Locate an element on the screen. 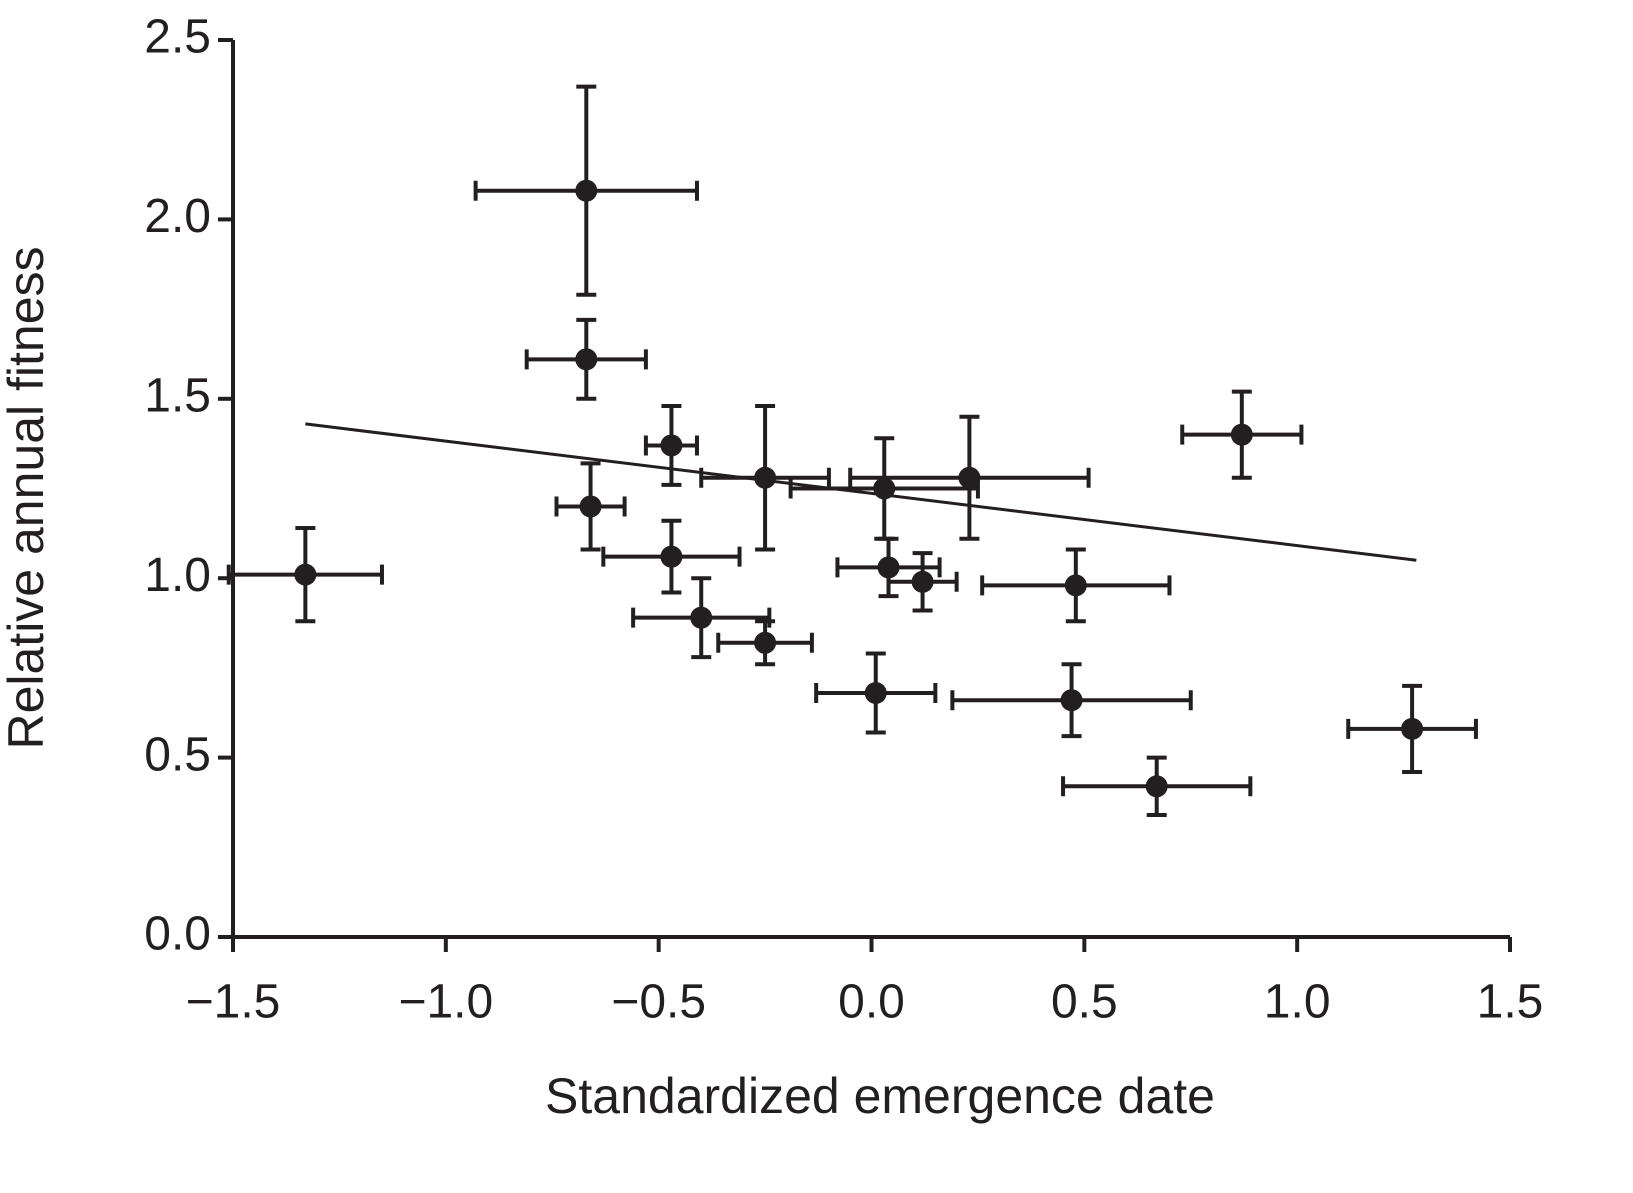 The height and width of the screenshot is (1193, 1633). y-tick-label: 0.5 is located at coordinates (177, 754).